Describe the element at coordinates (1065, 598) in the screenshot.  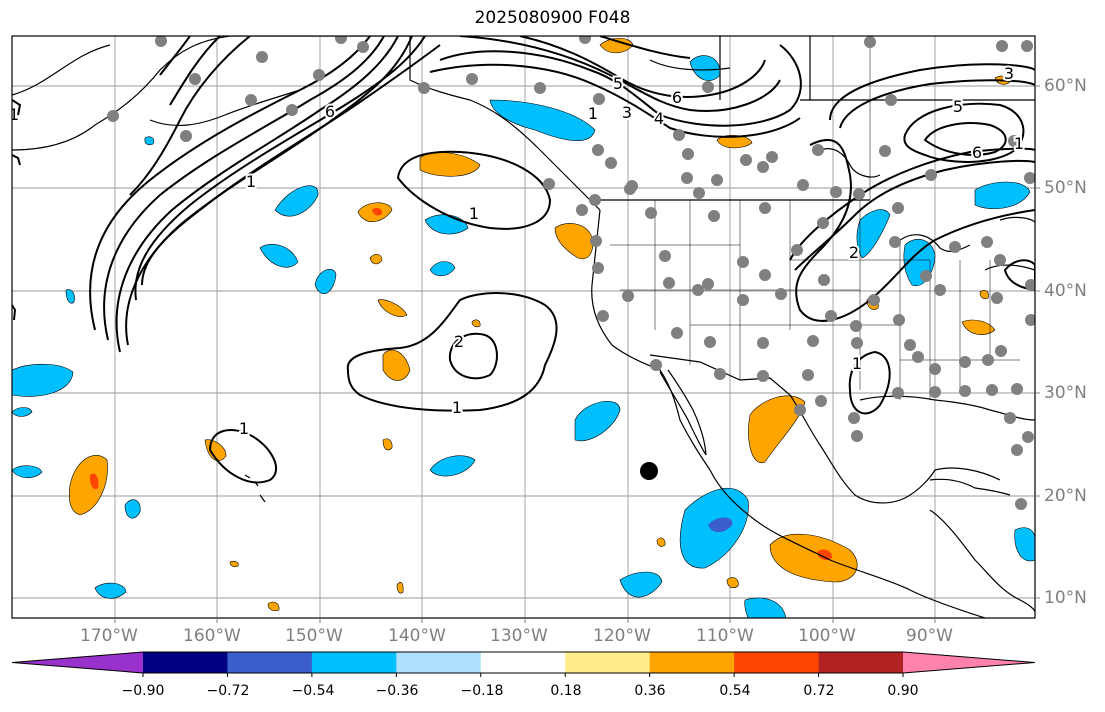
I see `lat-label: 10°N` at that location.